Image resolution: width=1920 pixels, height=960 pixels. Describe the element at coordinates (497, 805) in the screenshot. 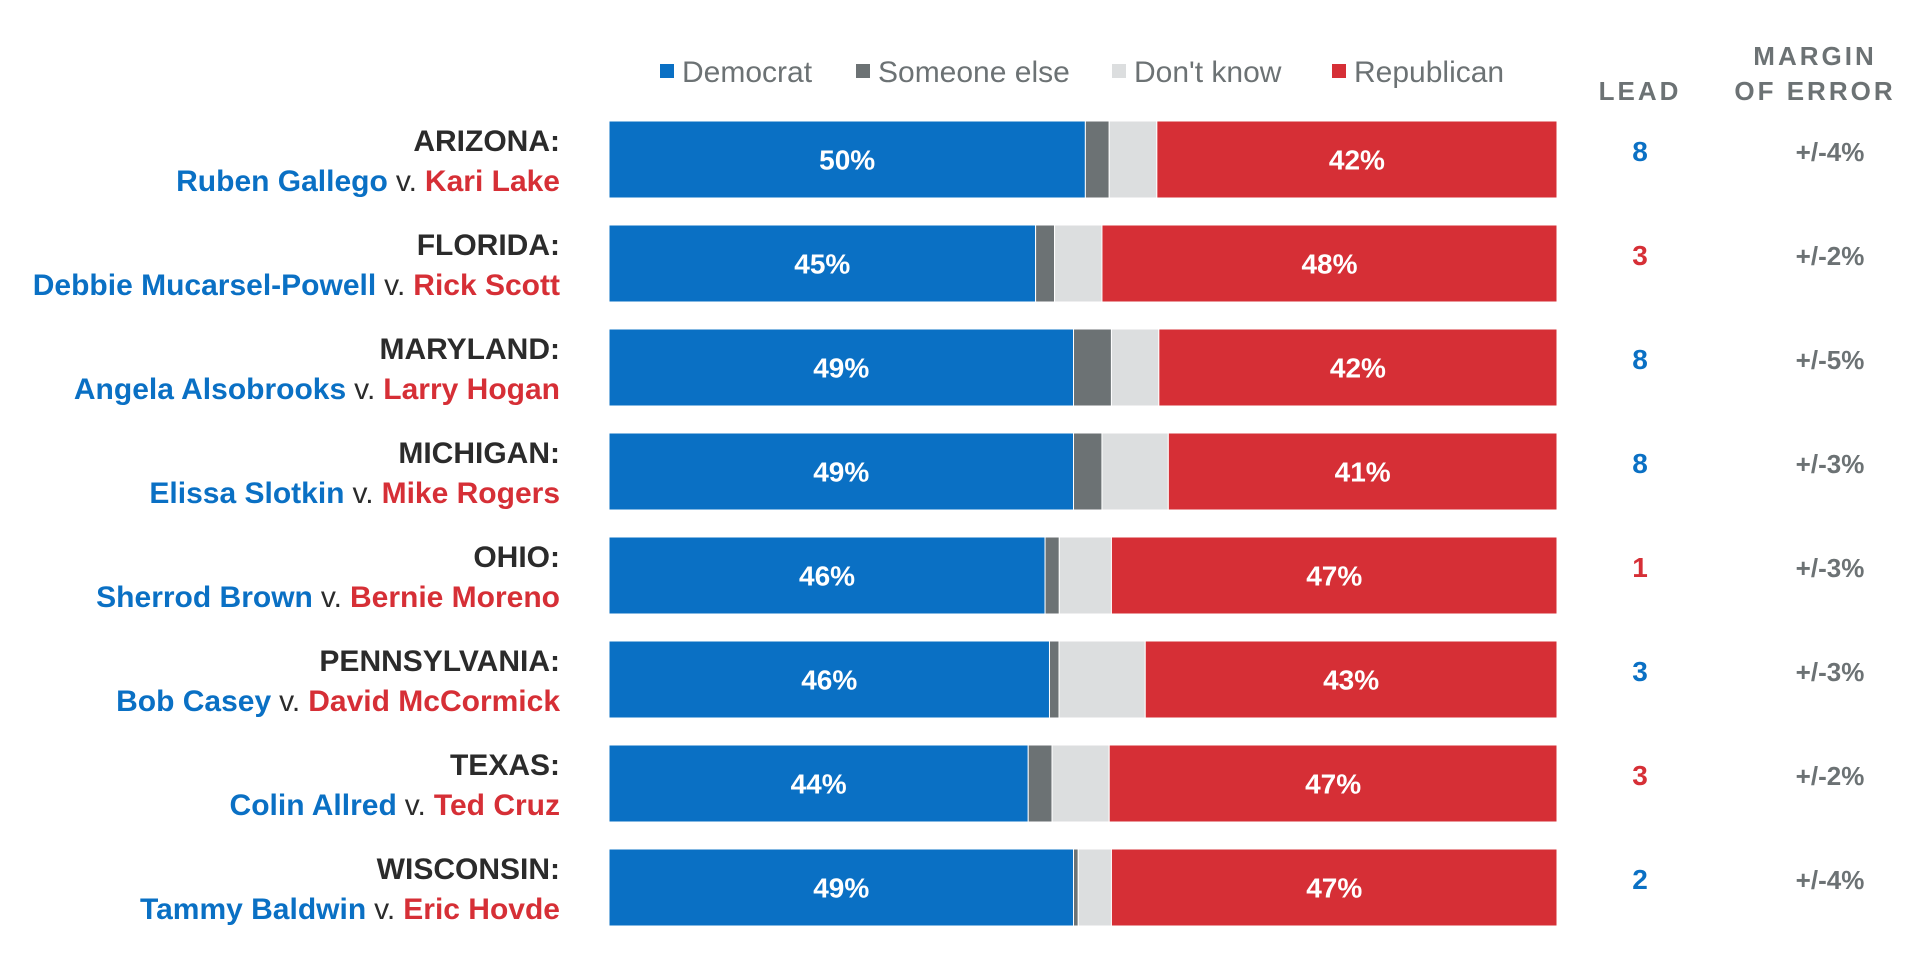

I see `republican-candidate: Ted Cruz` at that location.